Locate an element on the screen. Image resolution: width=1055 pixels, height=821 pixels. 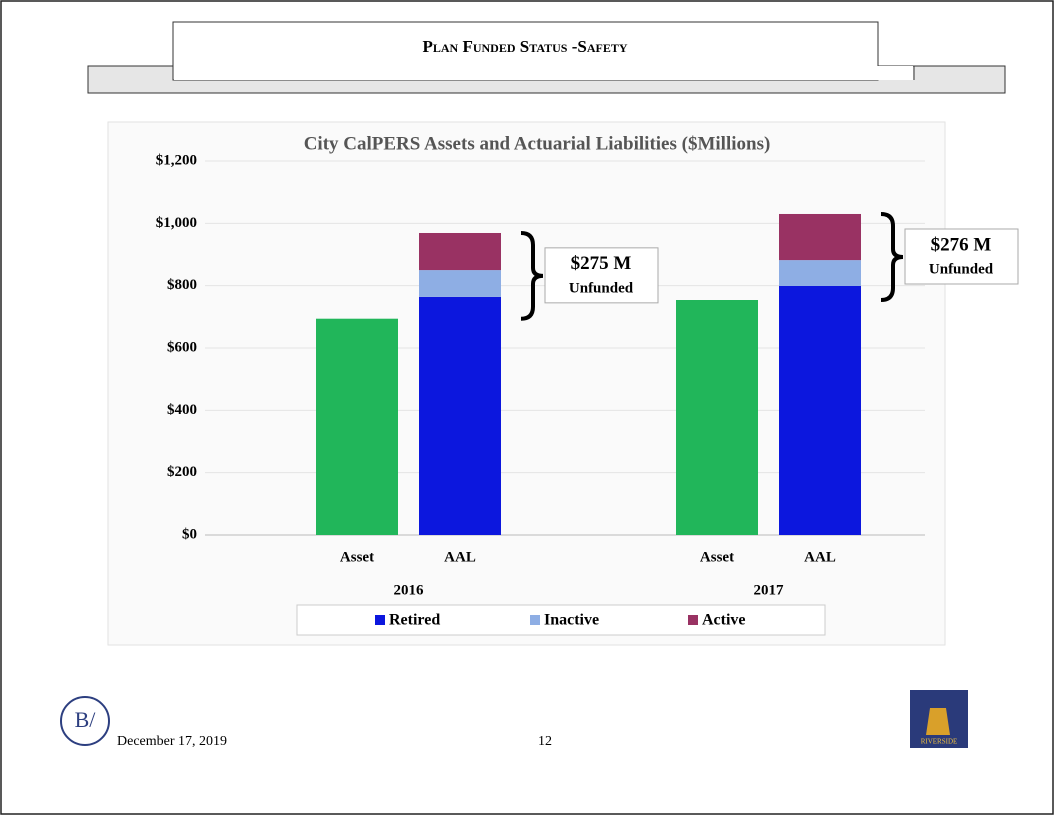
legend-label: Active is located at coordinates (724, 620).